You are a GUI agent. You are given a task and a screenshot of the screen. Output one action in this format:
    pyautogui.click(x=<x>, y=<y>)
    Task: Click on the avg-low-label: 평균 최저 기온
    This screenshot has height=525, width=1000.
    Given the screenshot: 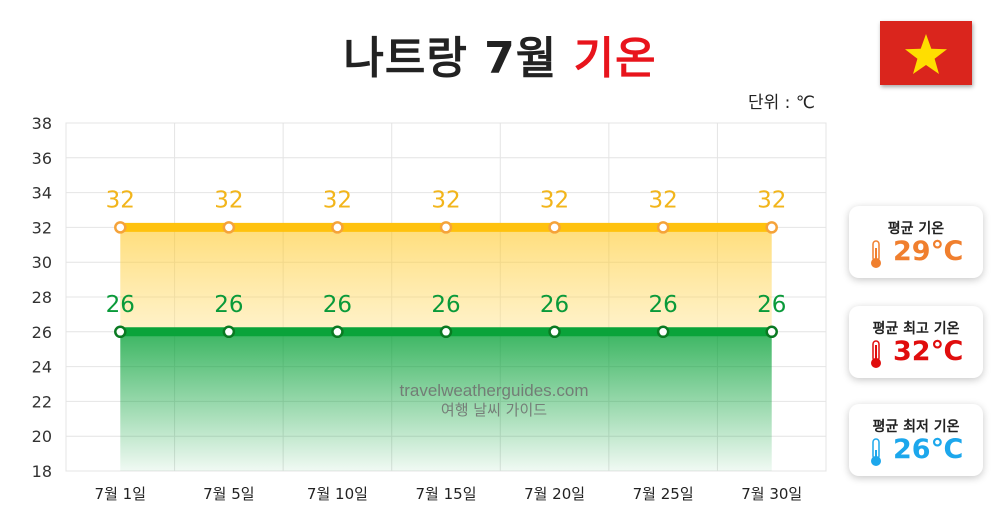 What is the action you would take?
    pyautogui.click(x=916, y=427)
    